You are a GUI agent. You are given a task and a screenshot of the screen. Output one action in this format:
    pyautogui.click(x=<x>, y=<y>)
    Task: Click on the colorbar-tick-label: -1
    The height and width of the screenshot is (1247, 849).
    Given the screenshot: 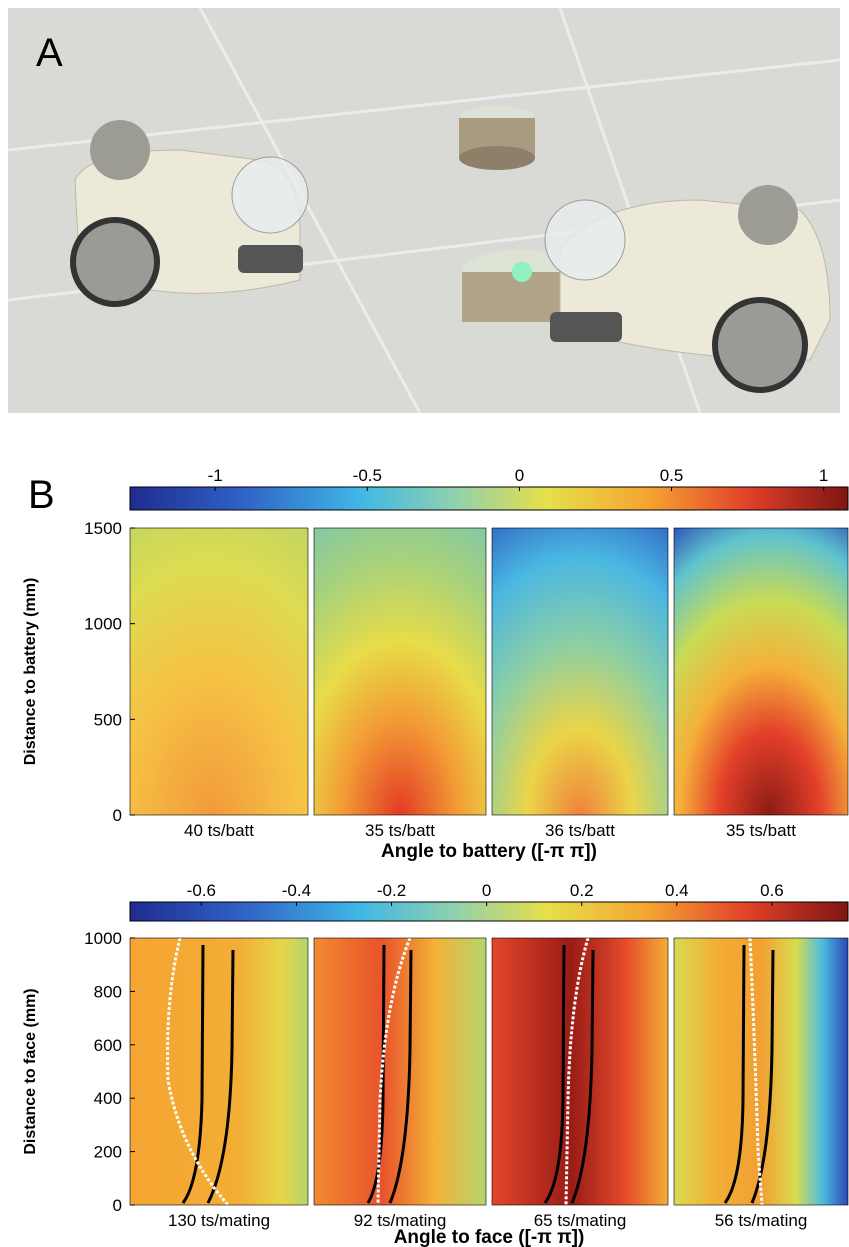 What is the action you would take?
    pyautogui.click(x=215, y=475)
    